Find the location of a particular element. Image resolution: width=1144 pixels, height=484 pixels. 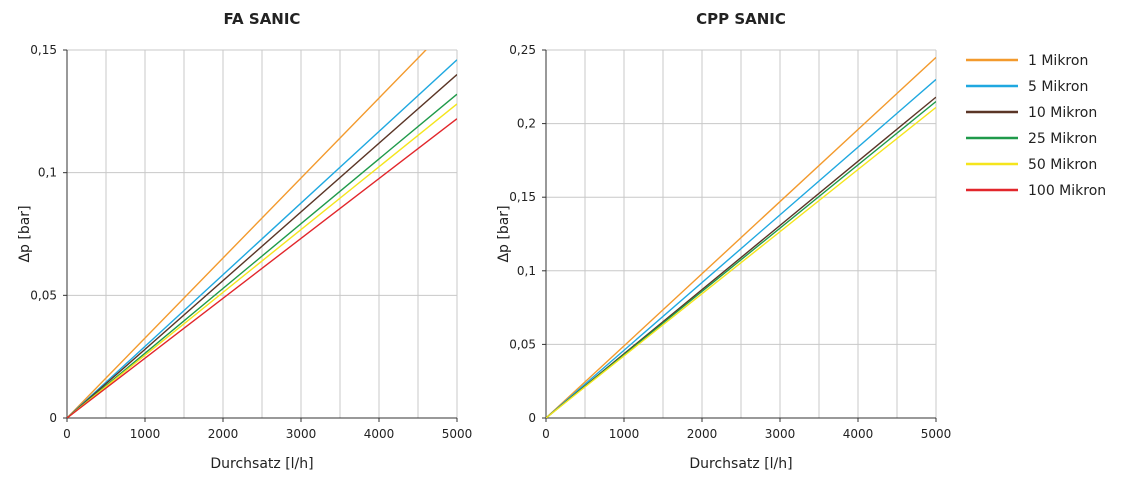

legend-label: 1 Mikron is located at coordinates (1058, 61).